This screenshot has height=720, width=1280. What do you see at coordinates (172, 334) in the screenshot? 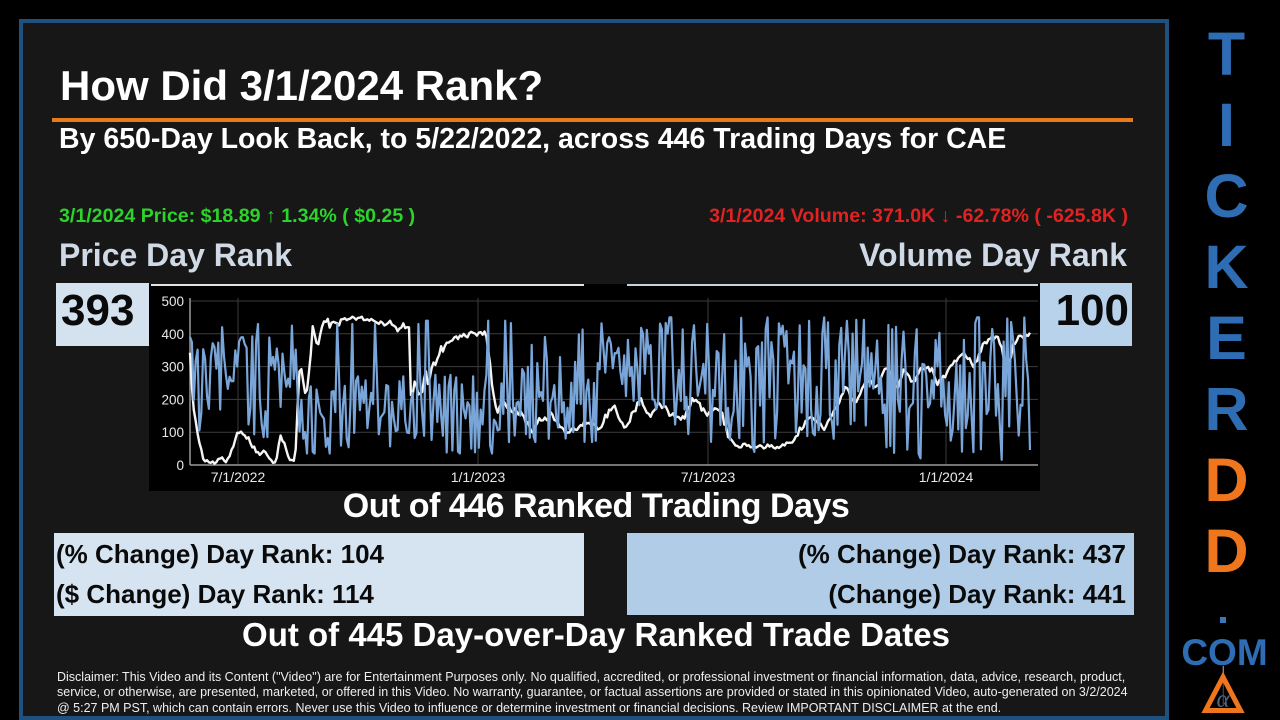
I see `svg-text: 400` at bounding box center [172, 334].